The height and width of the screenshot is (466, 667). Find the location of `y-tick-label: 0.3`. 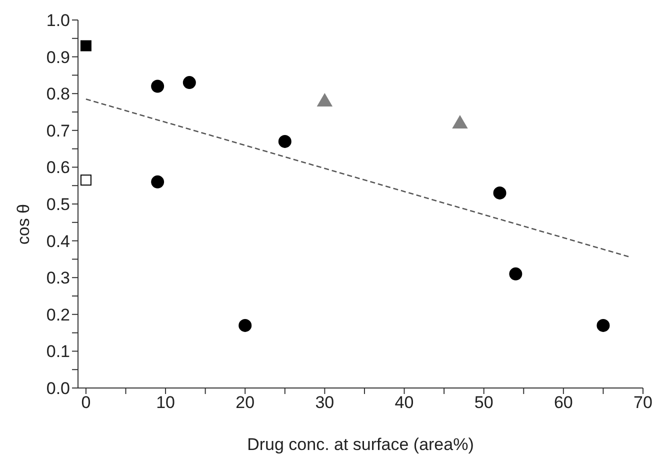

y-tick-label: 0.3 is located at coordinates (58, 278).